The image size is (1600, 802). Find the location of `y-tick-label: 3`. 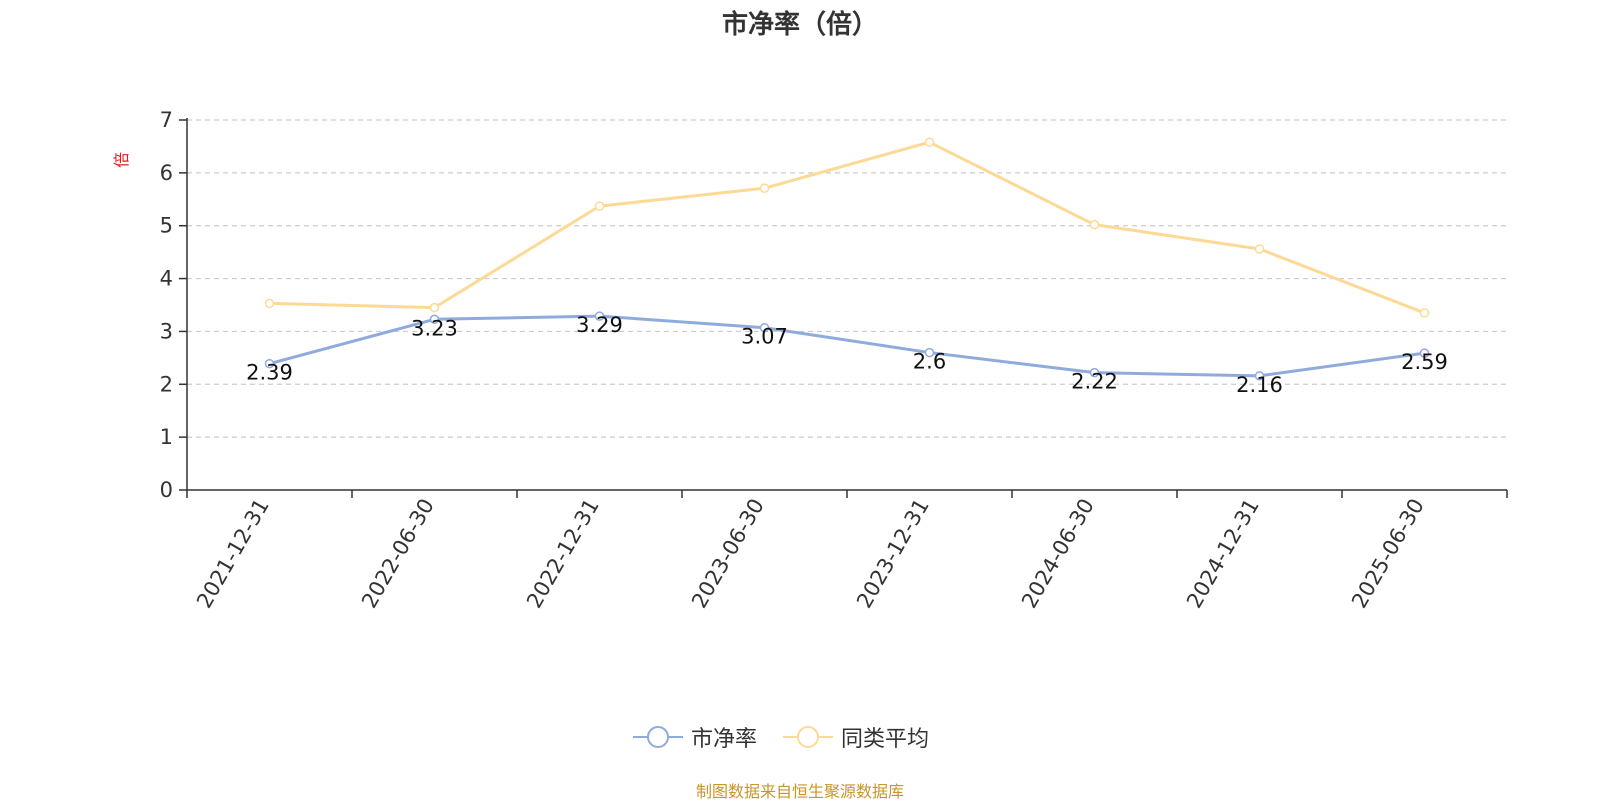

y-tick-label: 3 is located at coordinates (166, 331).